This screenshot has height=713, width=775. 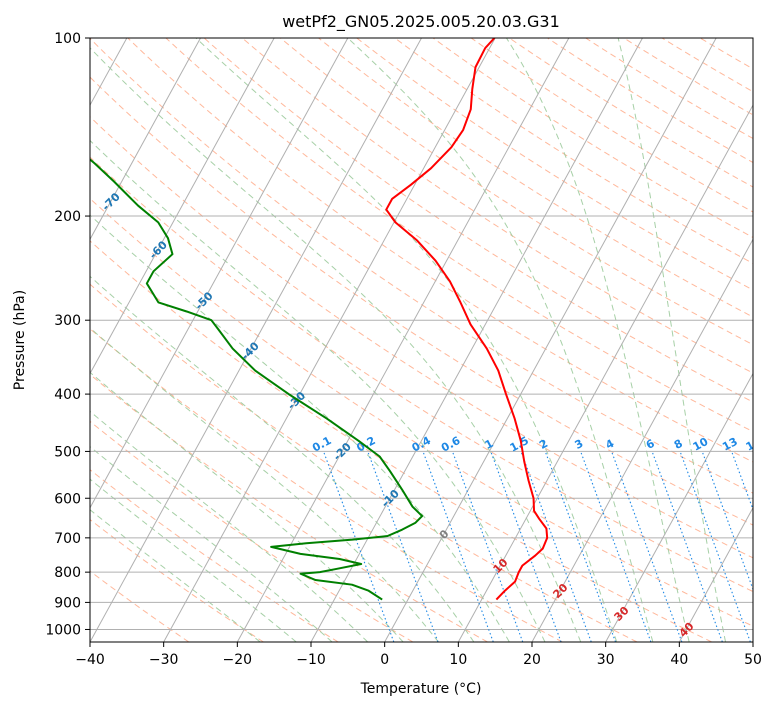 What do you see at coordinates (67, 39) in the screenshot?
I see `y-tick-label: 100` at bounding box center [67, 39].